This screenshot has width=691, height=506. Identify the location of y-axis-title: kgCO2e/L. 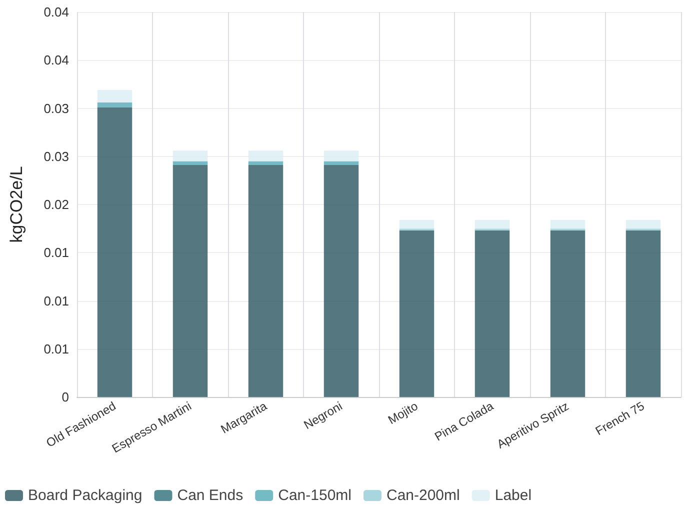
(16, 204).